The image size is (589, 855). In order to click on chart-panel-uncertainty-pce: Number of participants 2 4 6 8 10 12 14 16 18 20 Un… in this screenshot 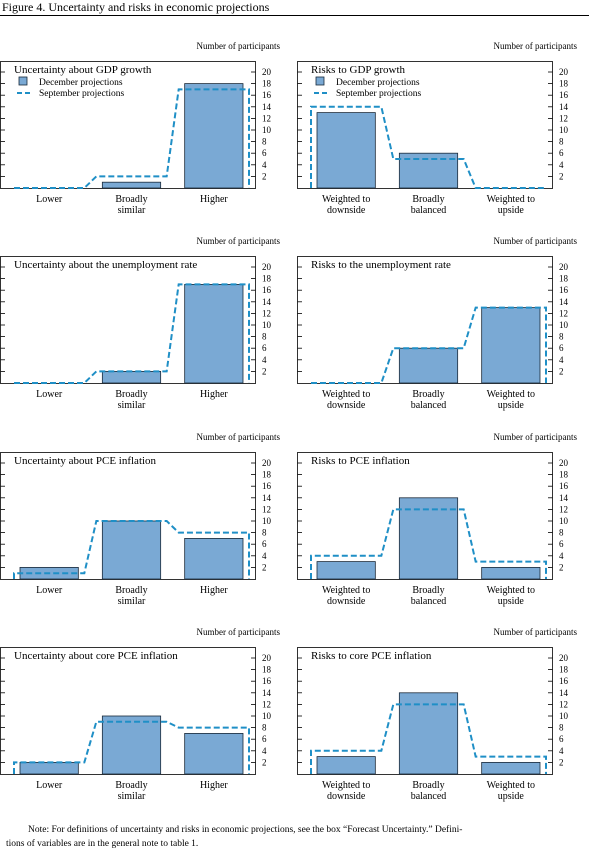, I will do `click(145, 519)`.